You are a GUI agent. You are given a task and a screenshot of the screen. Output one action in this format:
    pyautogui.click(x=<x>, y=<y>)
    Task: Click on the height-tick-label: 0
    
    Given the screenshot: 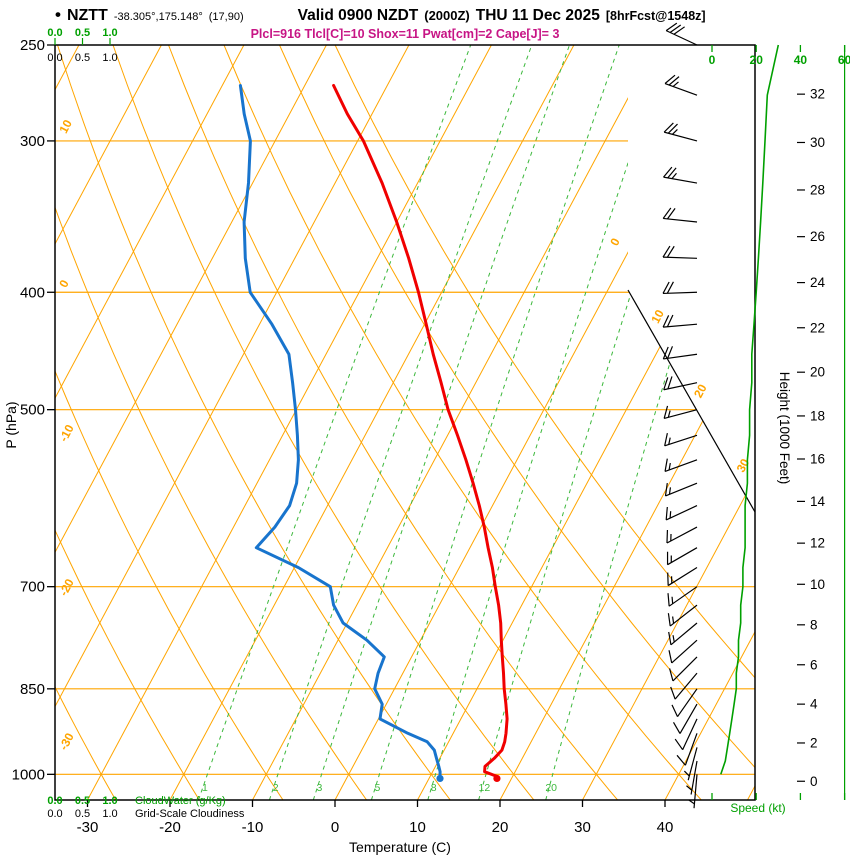 What is the action you would take?
    pyautogui.click(x=814, y=781)
    